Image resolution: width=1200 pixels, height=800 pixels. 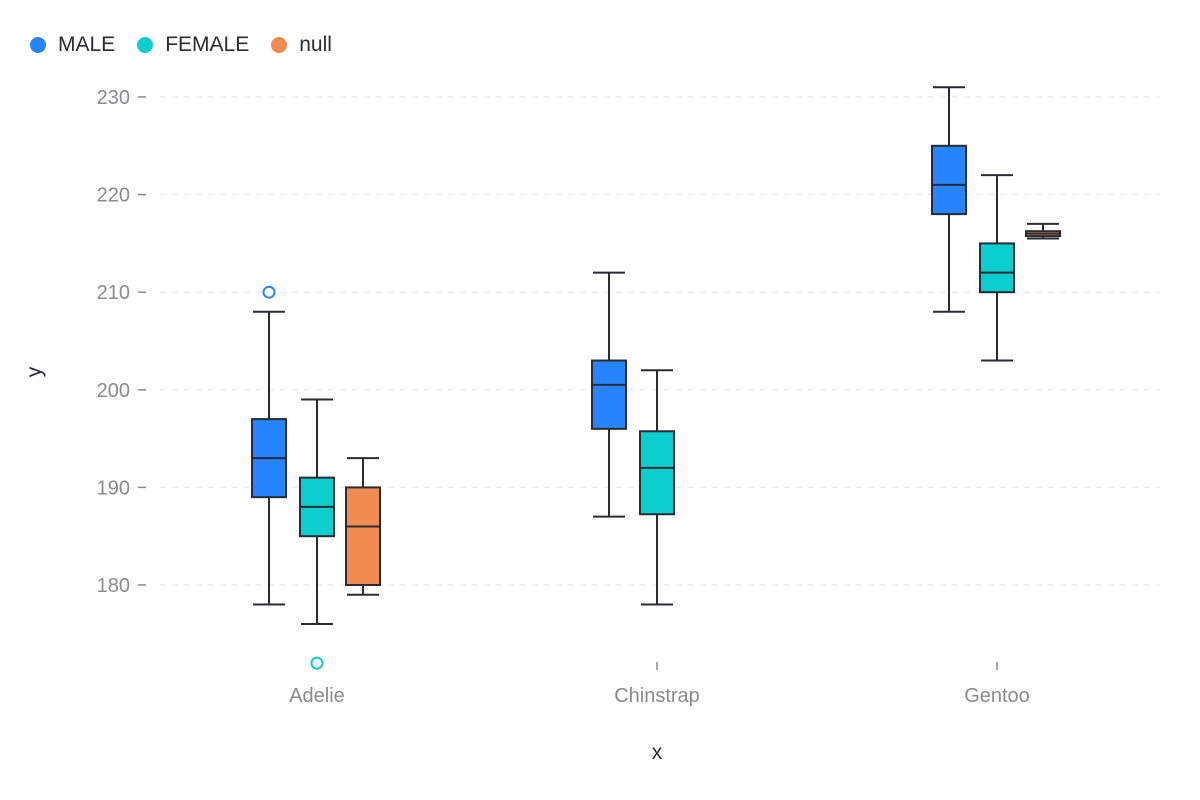 What do you see at coordinates (145, 45) in the screenshot?
I see `legend-marker-female` at bounding box center [145, 45].